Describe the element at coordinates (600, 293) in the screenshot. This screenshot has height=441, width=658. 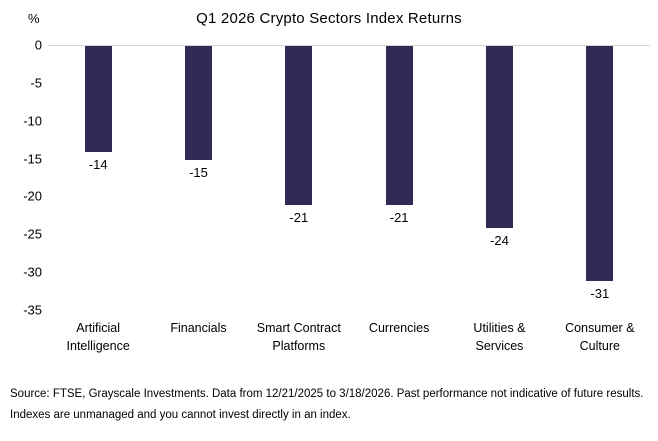
I see `bar-value-label: -31` at that location.